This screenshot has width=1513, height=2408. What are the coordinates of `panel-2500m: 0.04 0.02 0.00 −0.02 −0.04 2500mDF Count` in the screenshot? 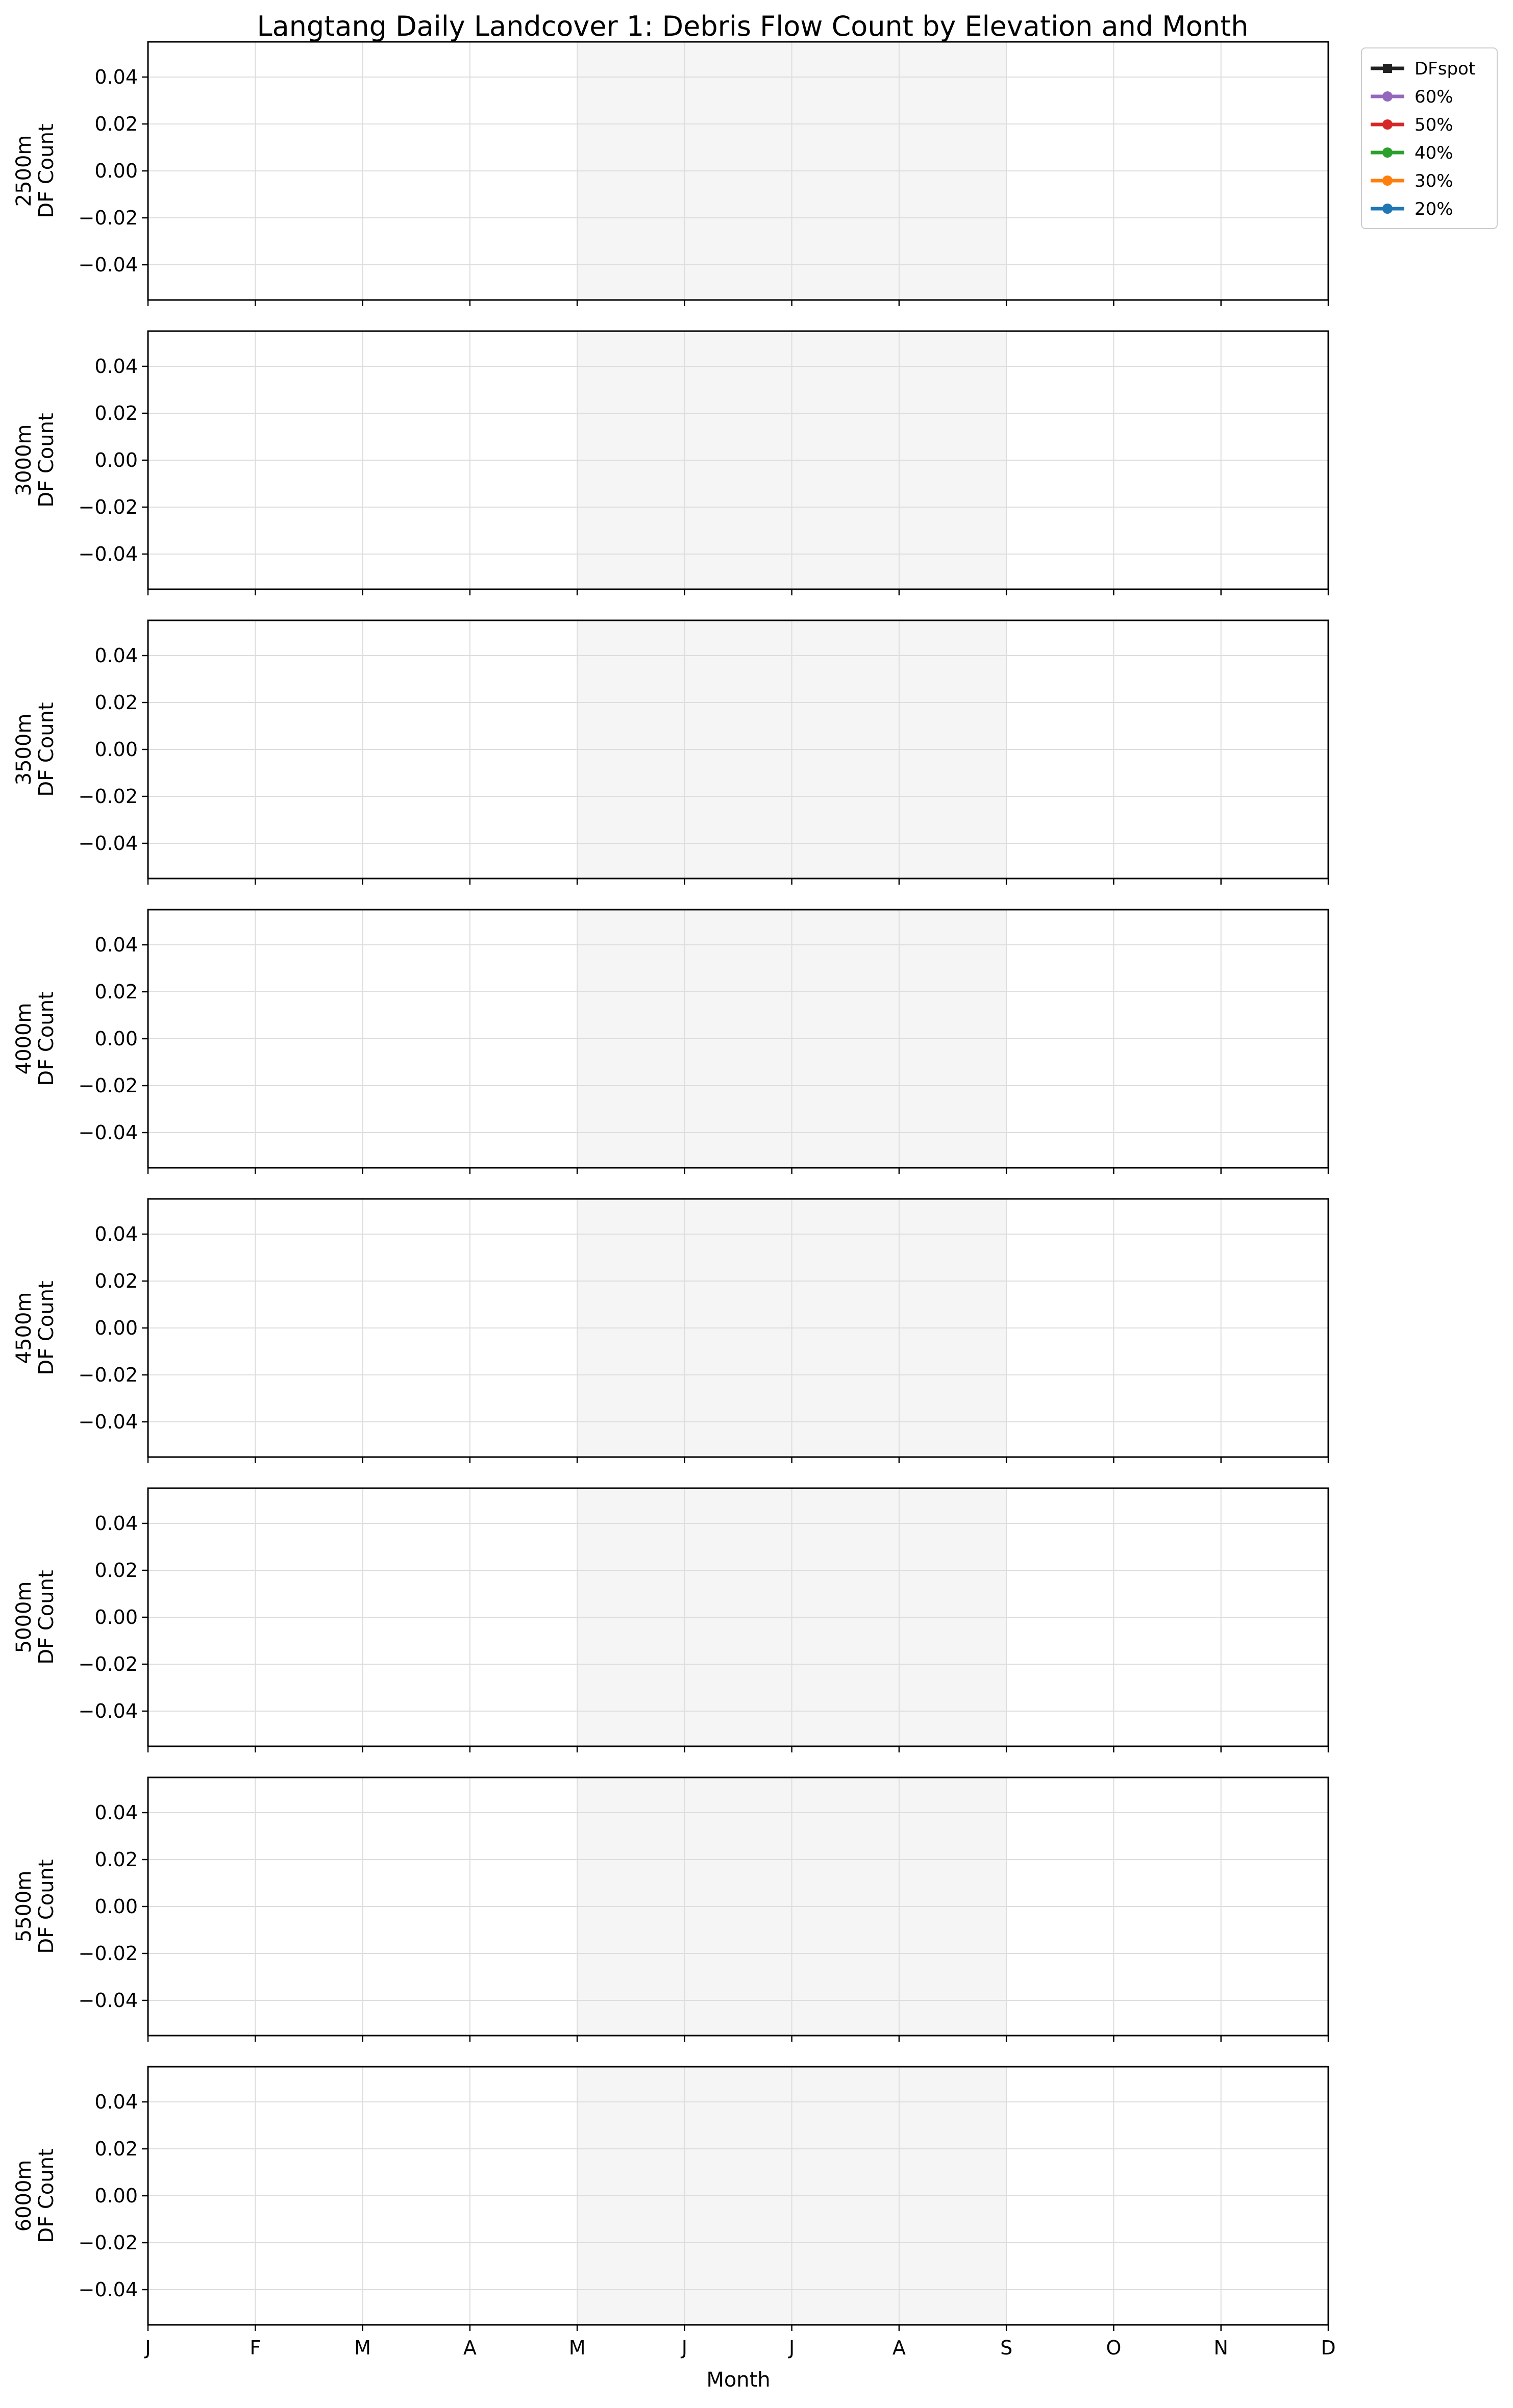 It's located at (670, 173).